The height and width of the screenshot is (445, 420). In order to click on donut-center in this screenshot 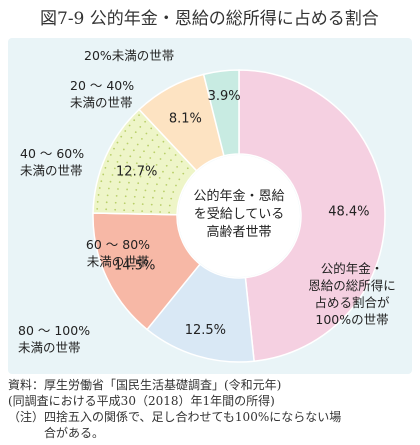, I will do `click(239, 216)`.